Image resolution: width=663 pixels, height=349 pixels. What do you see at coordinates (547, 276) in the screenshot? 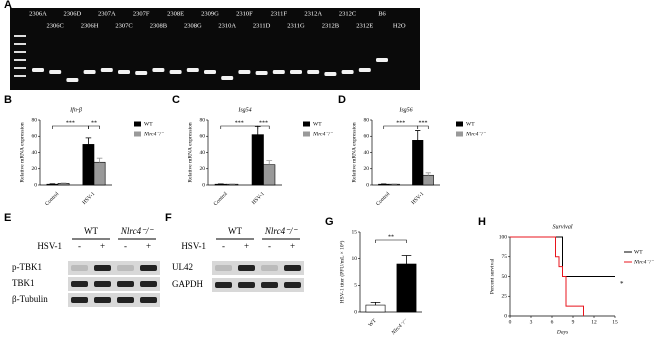
I see `survival-curve` at bounding box center [547, 276].